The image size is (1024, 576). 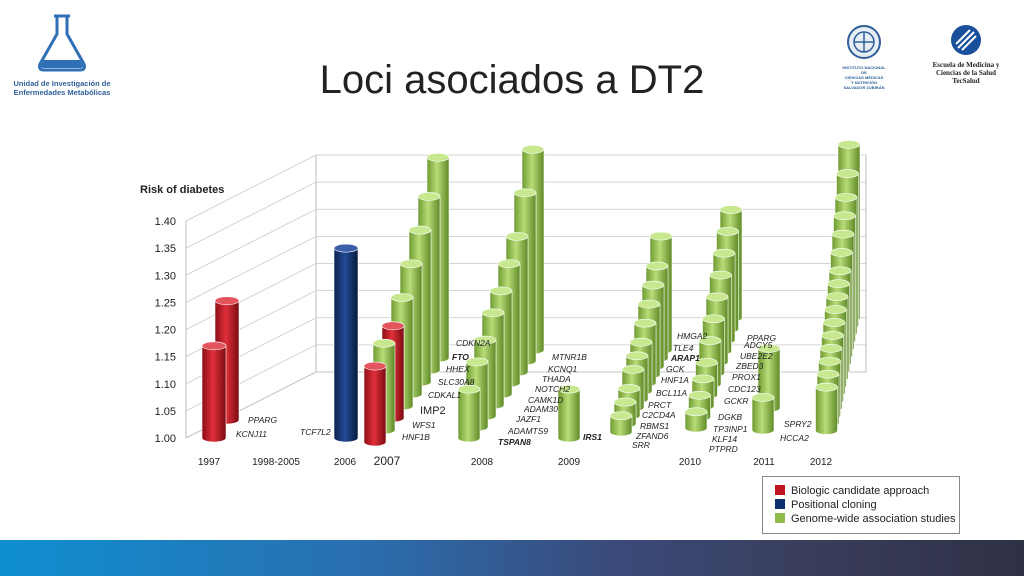 What do you see at coordinates (165, 385) in the screenshot?
I see `y-tick-label: 1.10` at bounding box center [165, 385].